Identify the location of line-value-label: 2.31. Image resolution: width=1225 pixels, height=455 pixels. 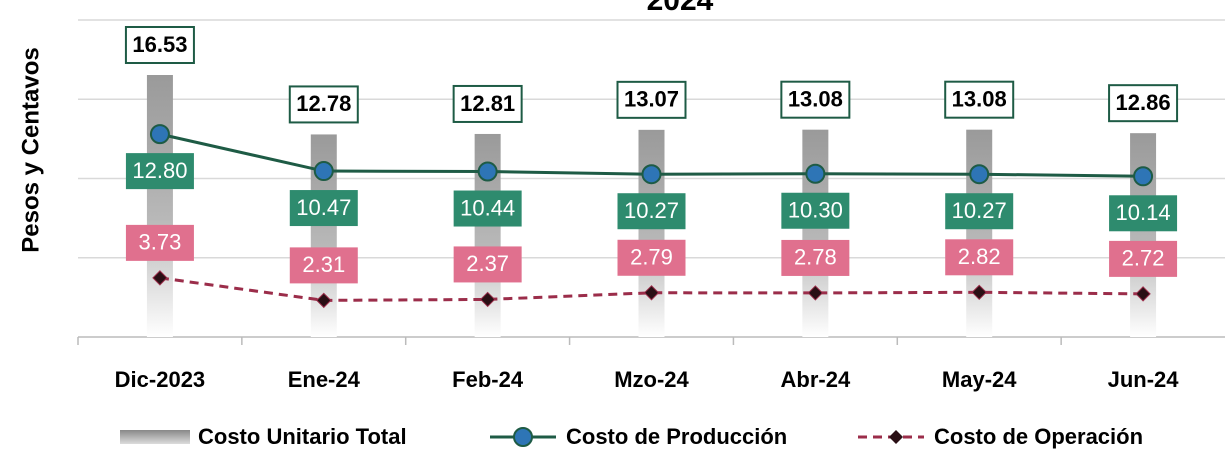
(323, 264).